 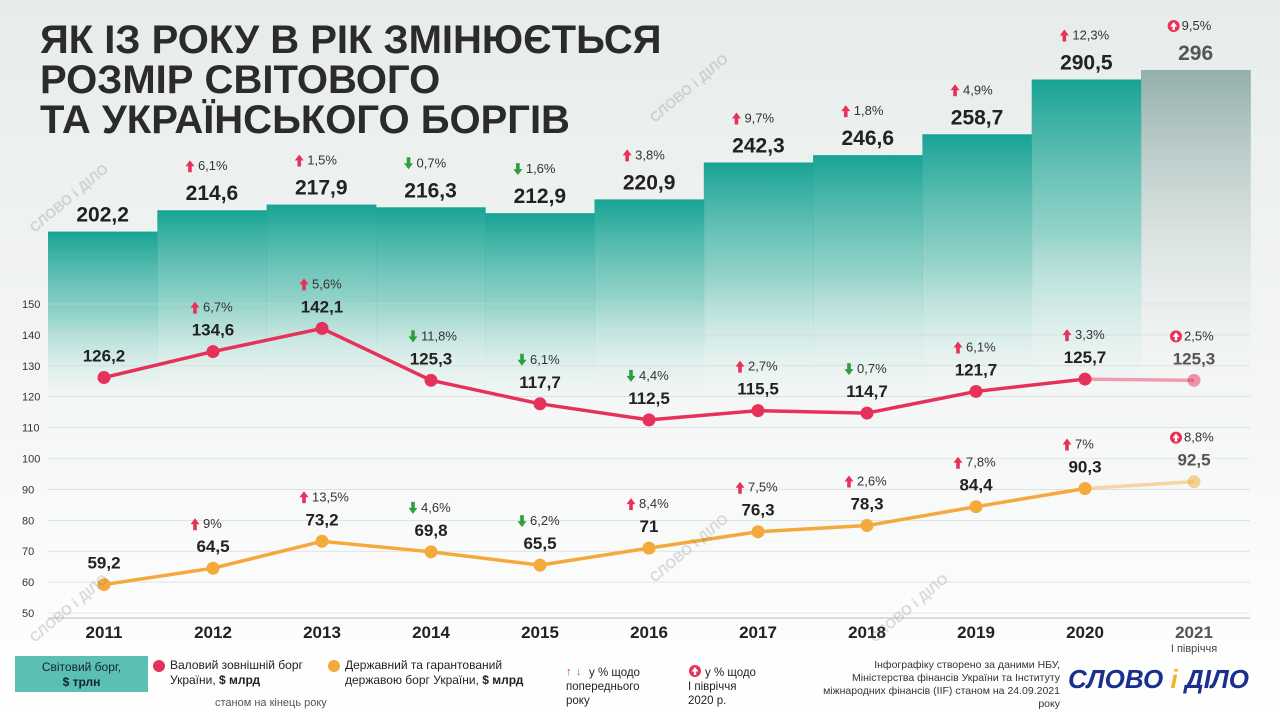 I want to click on x-tick-2015: 2015, so click(x=540, y=632).